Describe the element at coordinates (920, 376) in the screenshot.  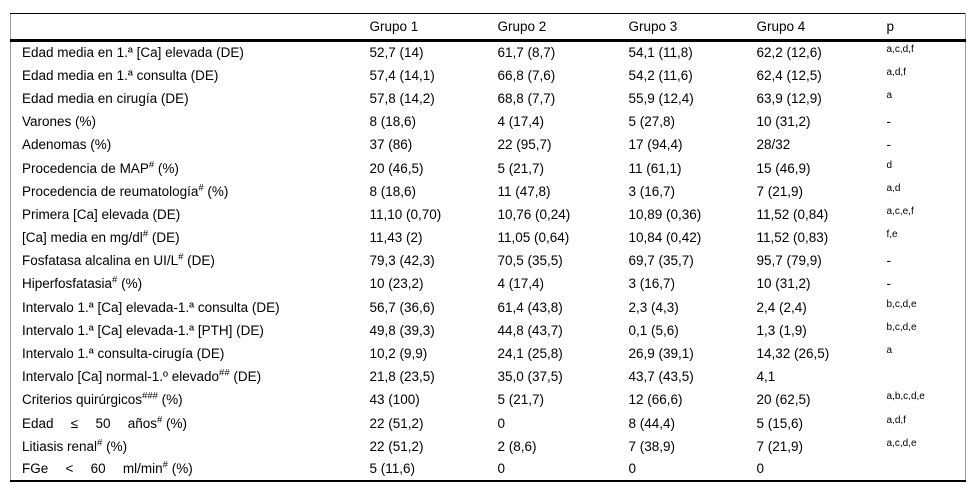
I see `cell-p-value` at that location.